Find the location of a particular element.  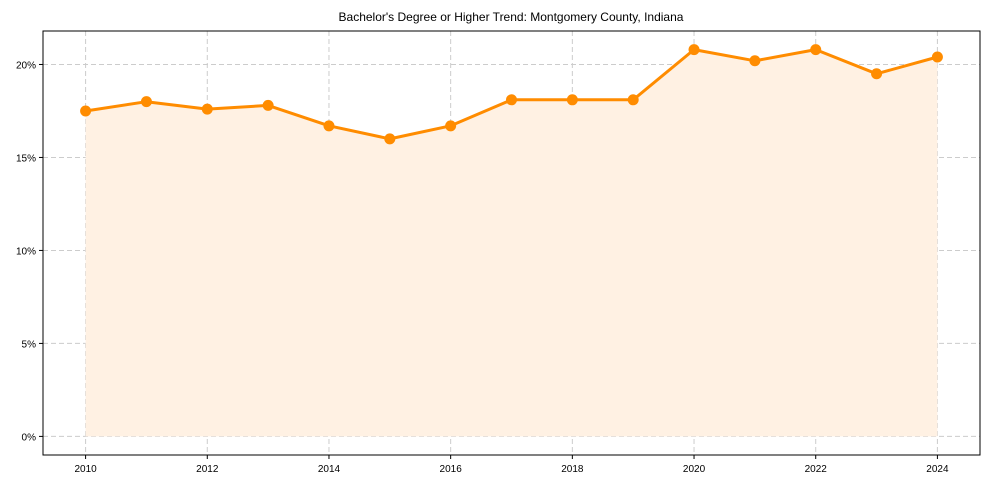

x-tick-label: 2022 is located at coordinates (816, 469).